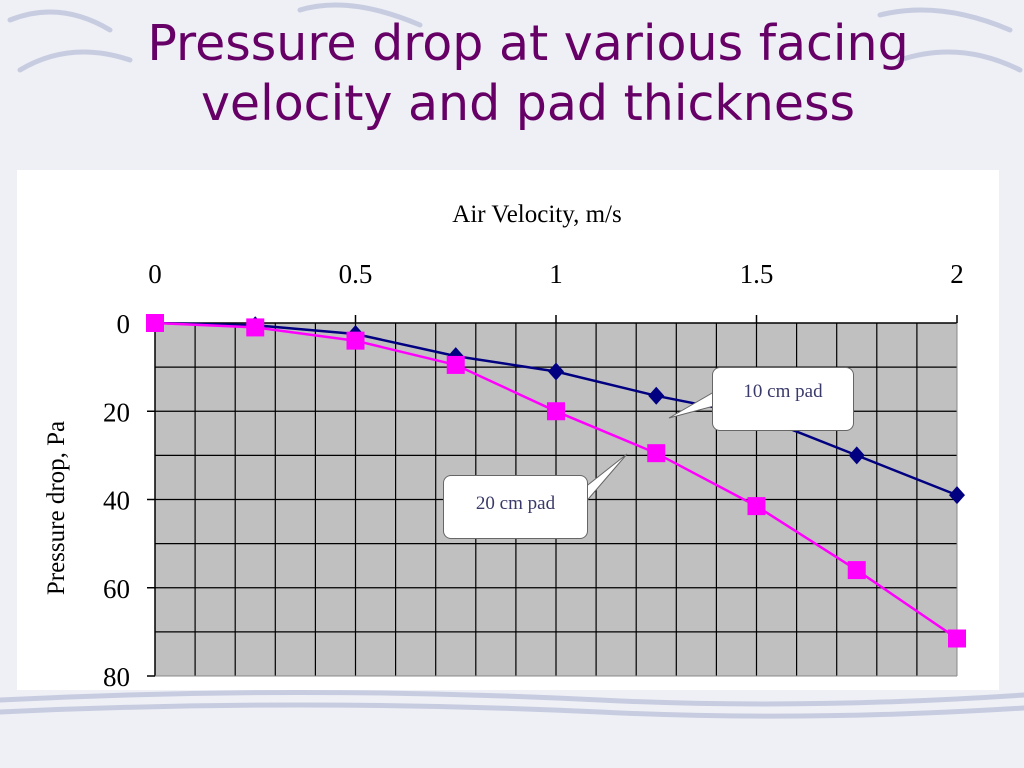 The image size is (1024, 768). Describe the element at coordinates (116, 676) in the screenshot. I see `y-tick-label: 80` at that location.